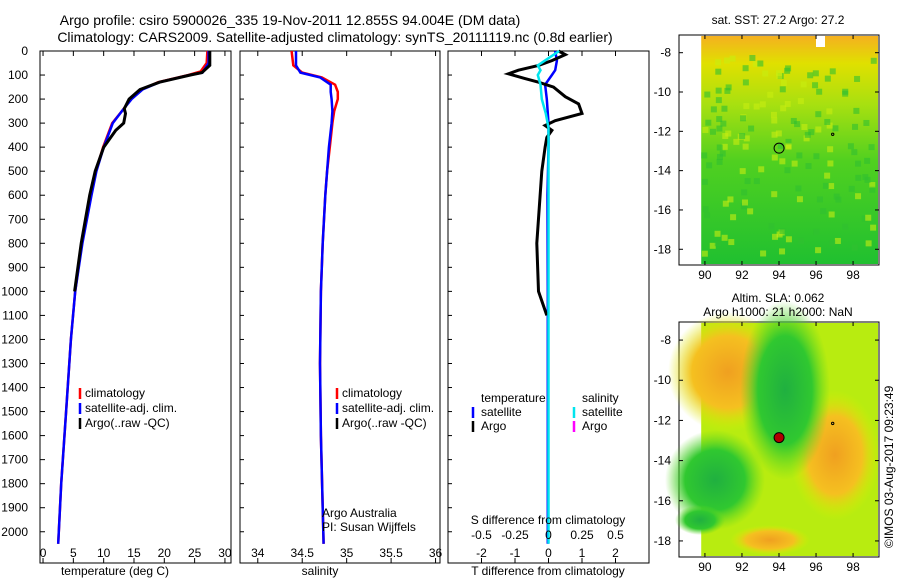  I want to click on map-title: Argo h1000: 21 h2000: NaN, so click(777, 312).